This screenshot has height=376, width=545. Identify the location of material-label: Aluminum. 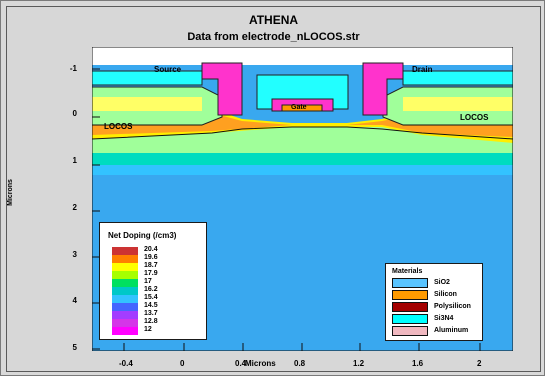
(451, 330).